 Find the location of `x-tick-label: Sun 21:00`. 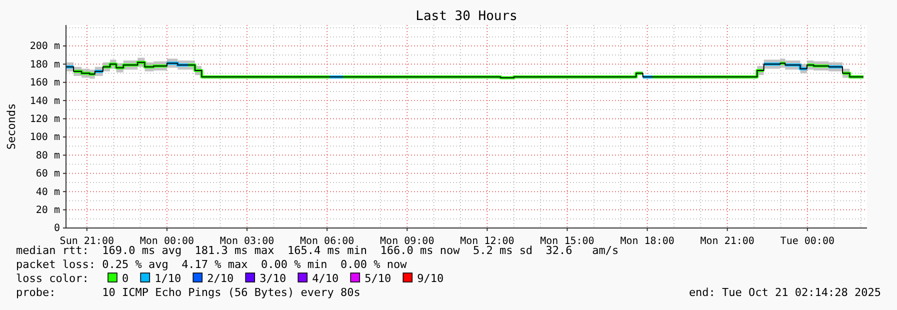

x-tick-label: Sun 21:00 is located at coordinates (87, 241).